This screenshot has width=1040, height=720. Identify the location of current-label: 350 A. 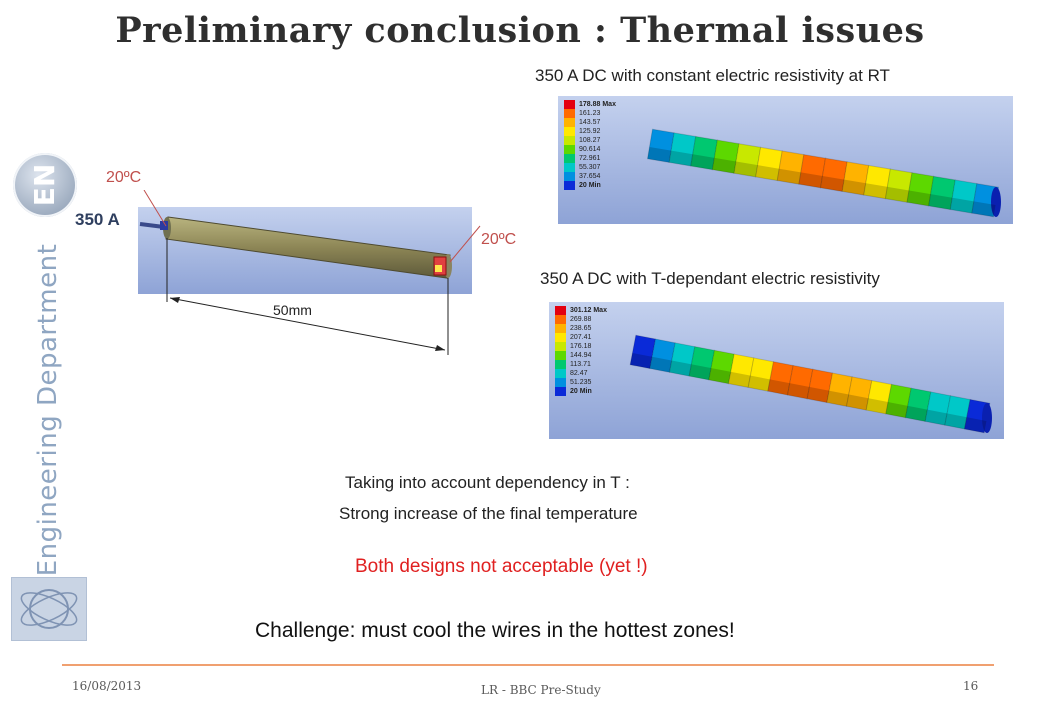
(97, 219).